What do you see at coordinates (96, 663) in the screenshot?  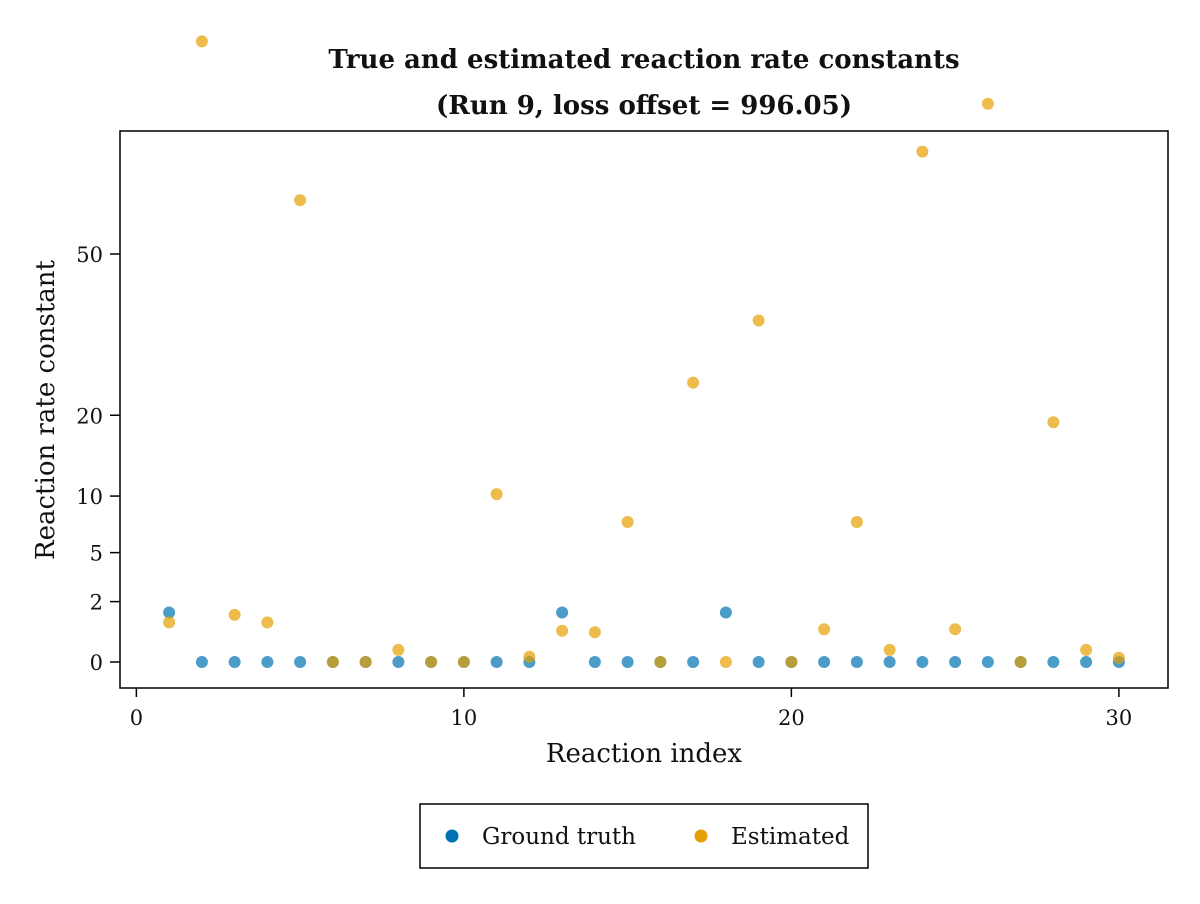 I see `y-tick-label: 0` at bounding box center [96, 663].